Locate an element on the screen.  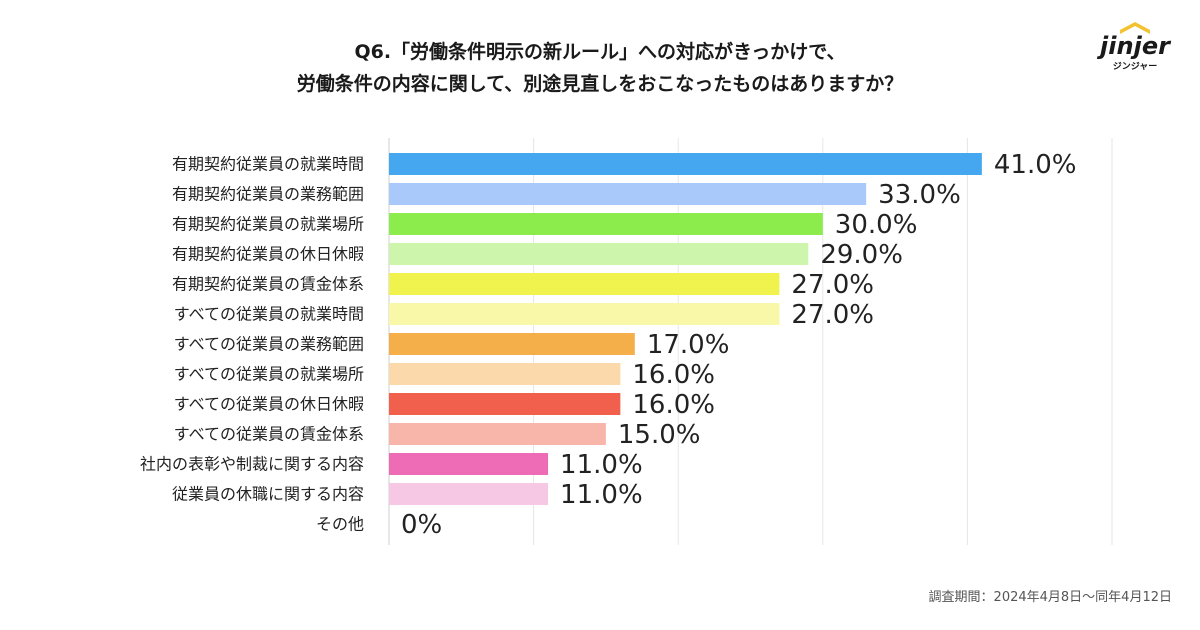
category-label: 有期契約従業員の就業場所 is located at coordinates (268, 224).